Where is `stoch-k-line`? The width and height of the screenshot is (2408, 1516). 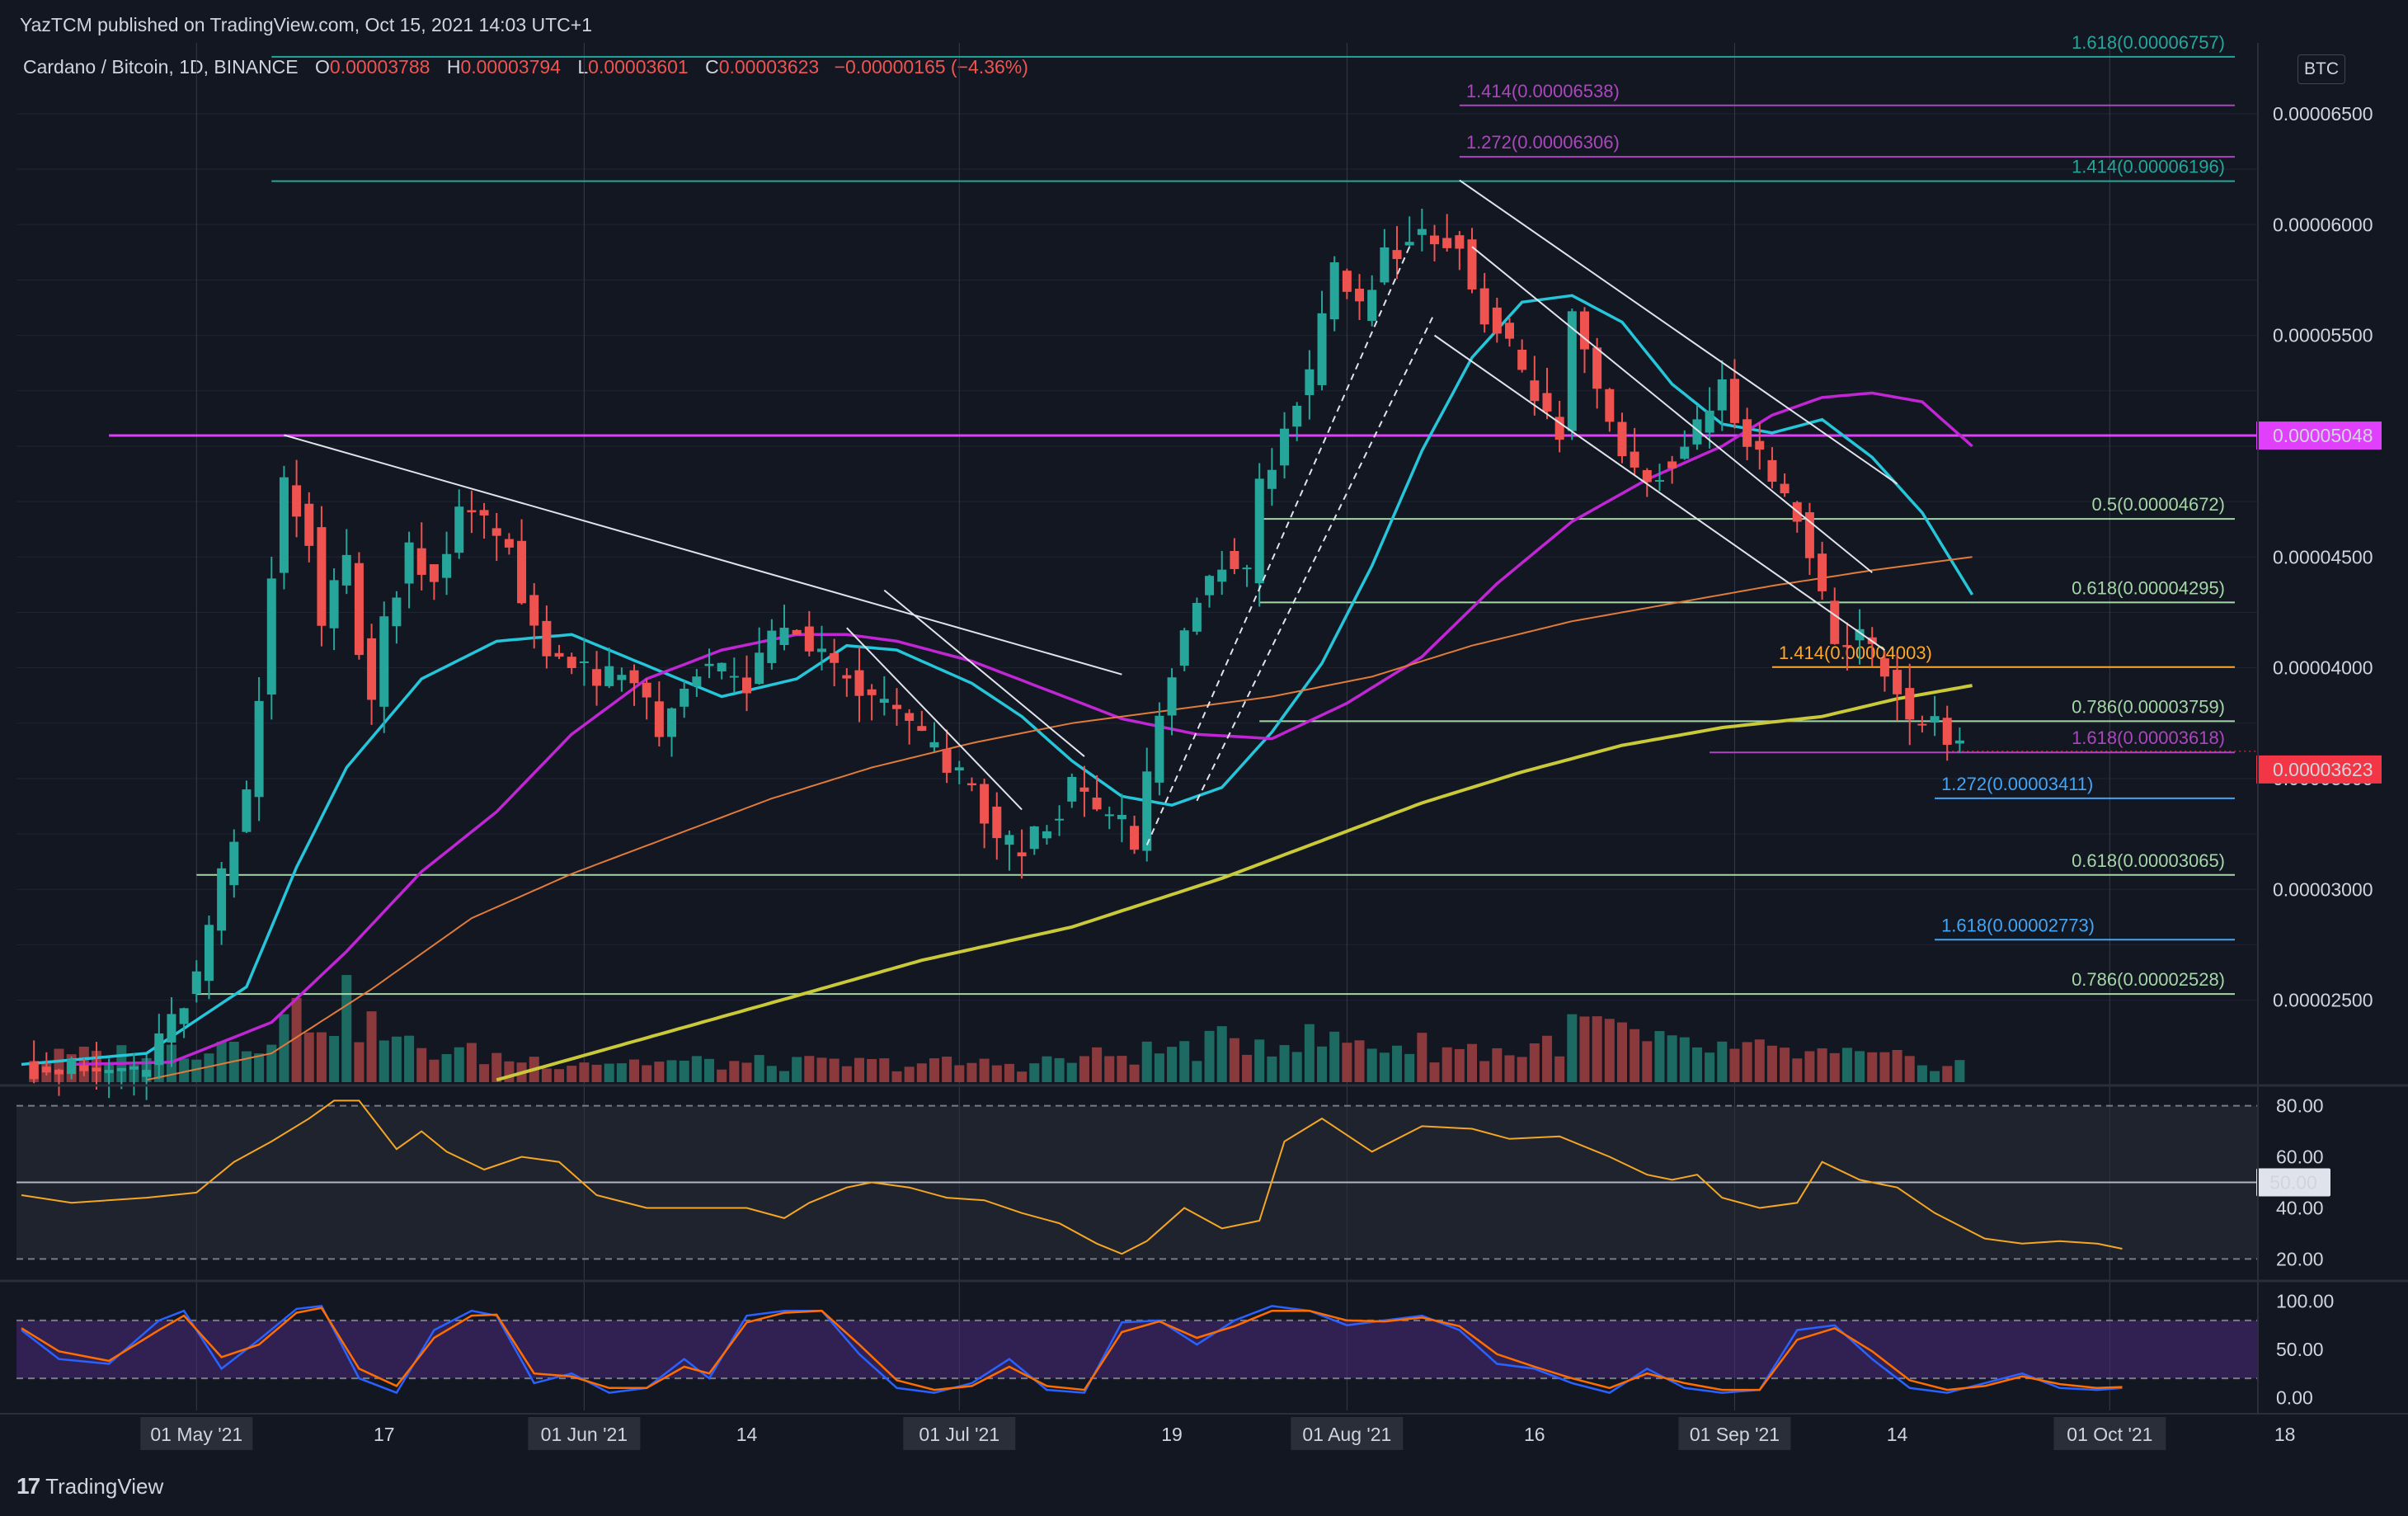 stoch-k-line is located at coordinates (1072, 1350).